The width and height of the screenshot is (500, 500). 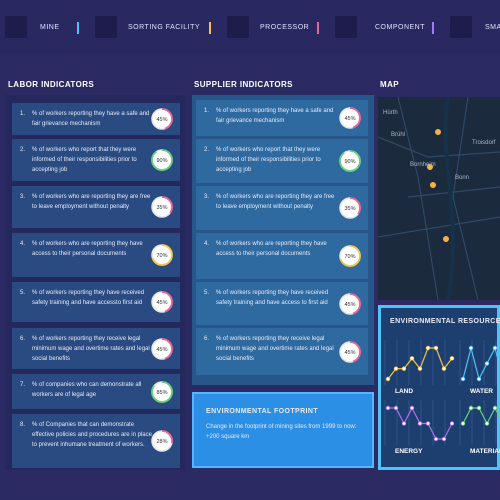 What do you see at coordinates (207, 244) in the screenshot?
I see `indicator-number: 4.` at bounding box center [207, 244].